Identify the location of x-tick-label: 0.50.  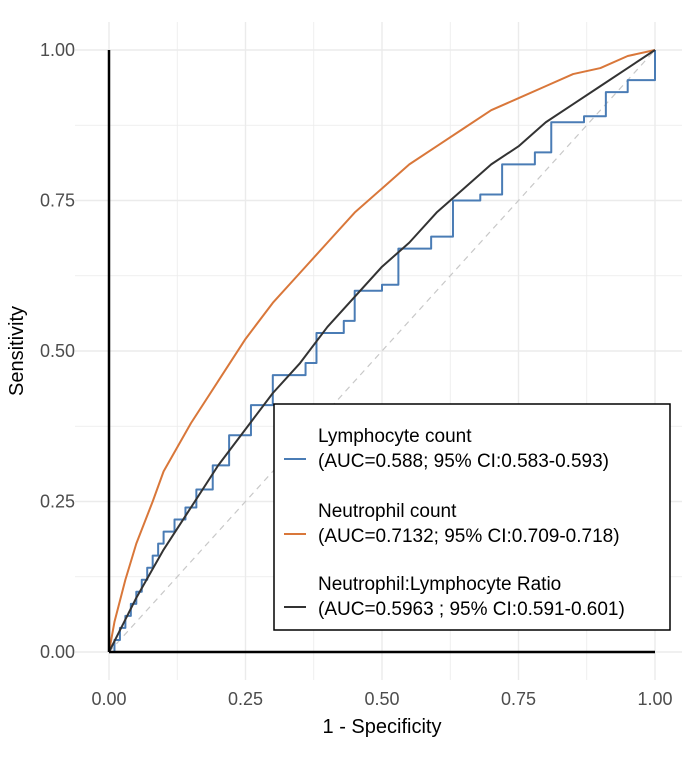
(381, 699).